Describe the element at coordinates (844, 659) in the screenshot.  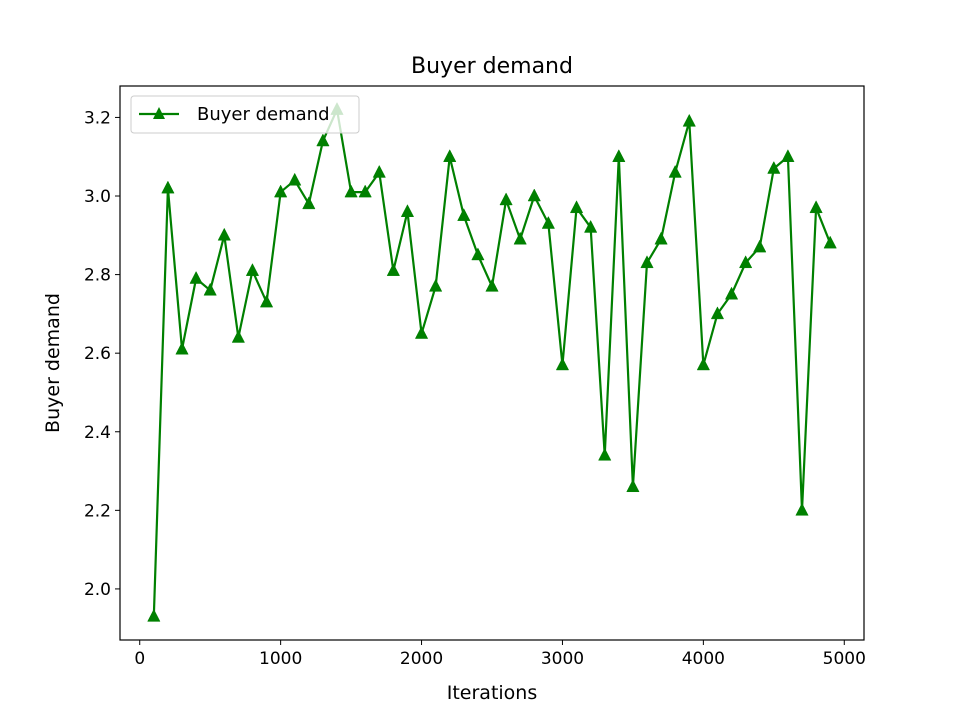
I see `x-tick-label: 5000` at that location.